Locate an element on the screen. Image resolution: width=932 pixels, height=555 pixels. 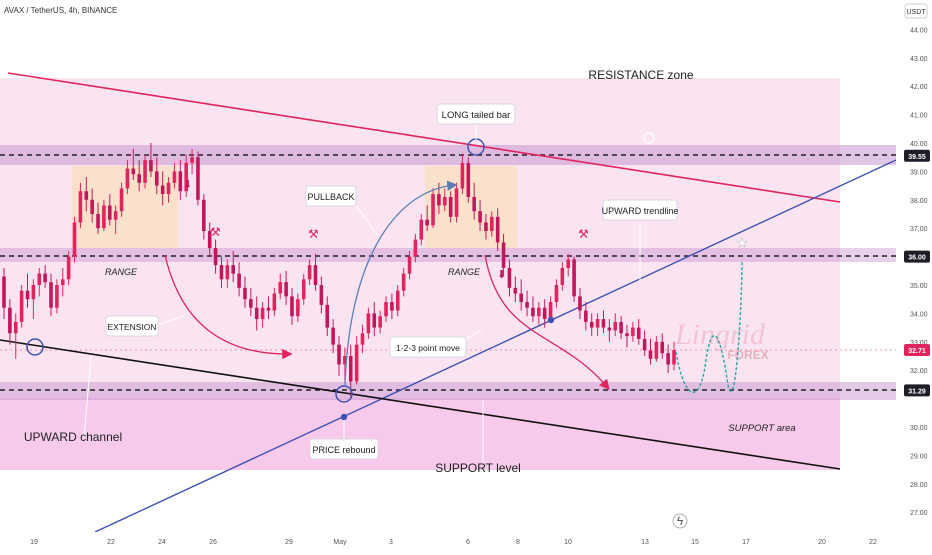
point-move-callout is located at coordinates (428, 347).